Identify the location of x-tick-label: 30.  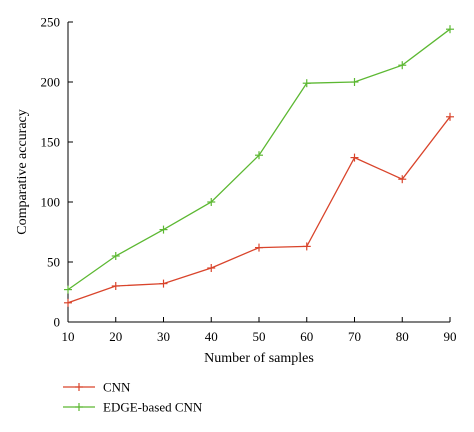
(163, 336).